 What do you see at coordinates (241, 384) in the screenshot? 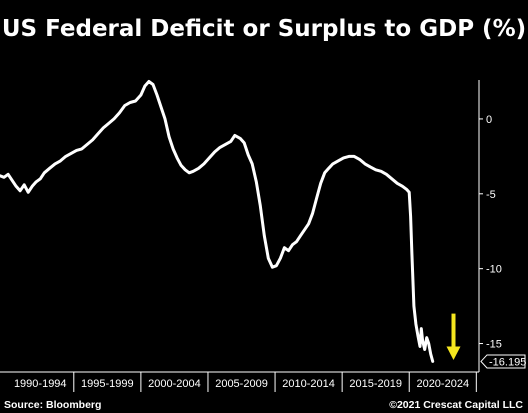
I see `x-tick-label: 2005-2009` at bounding box center [241, 384].